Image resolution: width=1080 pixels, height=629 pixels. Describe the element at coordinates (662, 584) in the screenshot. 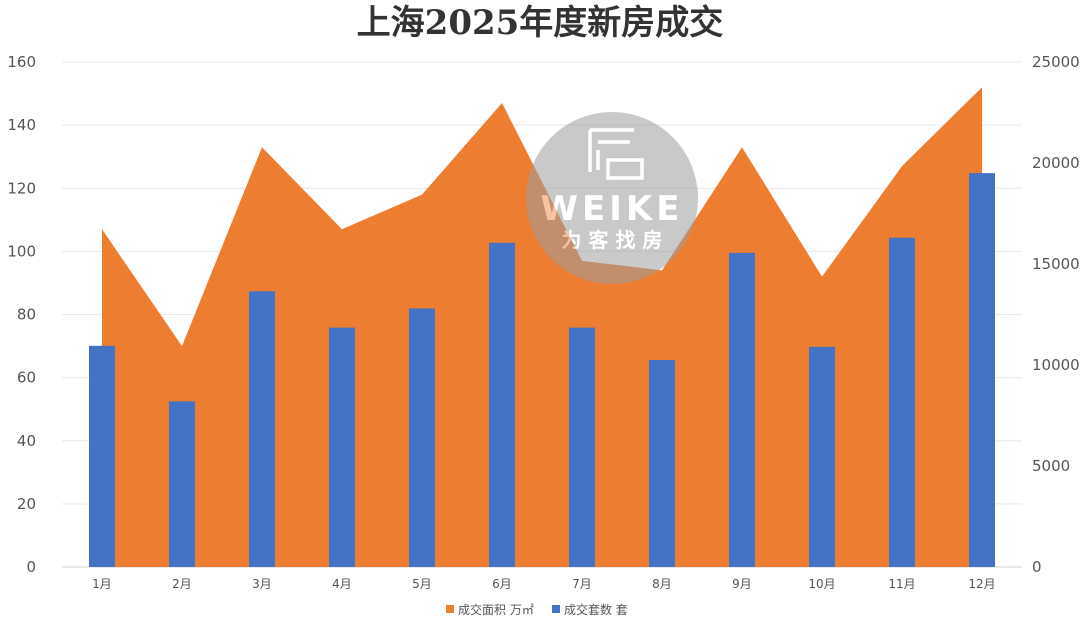

I see `x-tick-label: 8月` at that location.